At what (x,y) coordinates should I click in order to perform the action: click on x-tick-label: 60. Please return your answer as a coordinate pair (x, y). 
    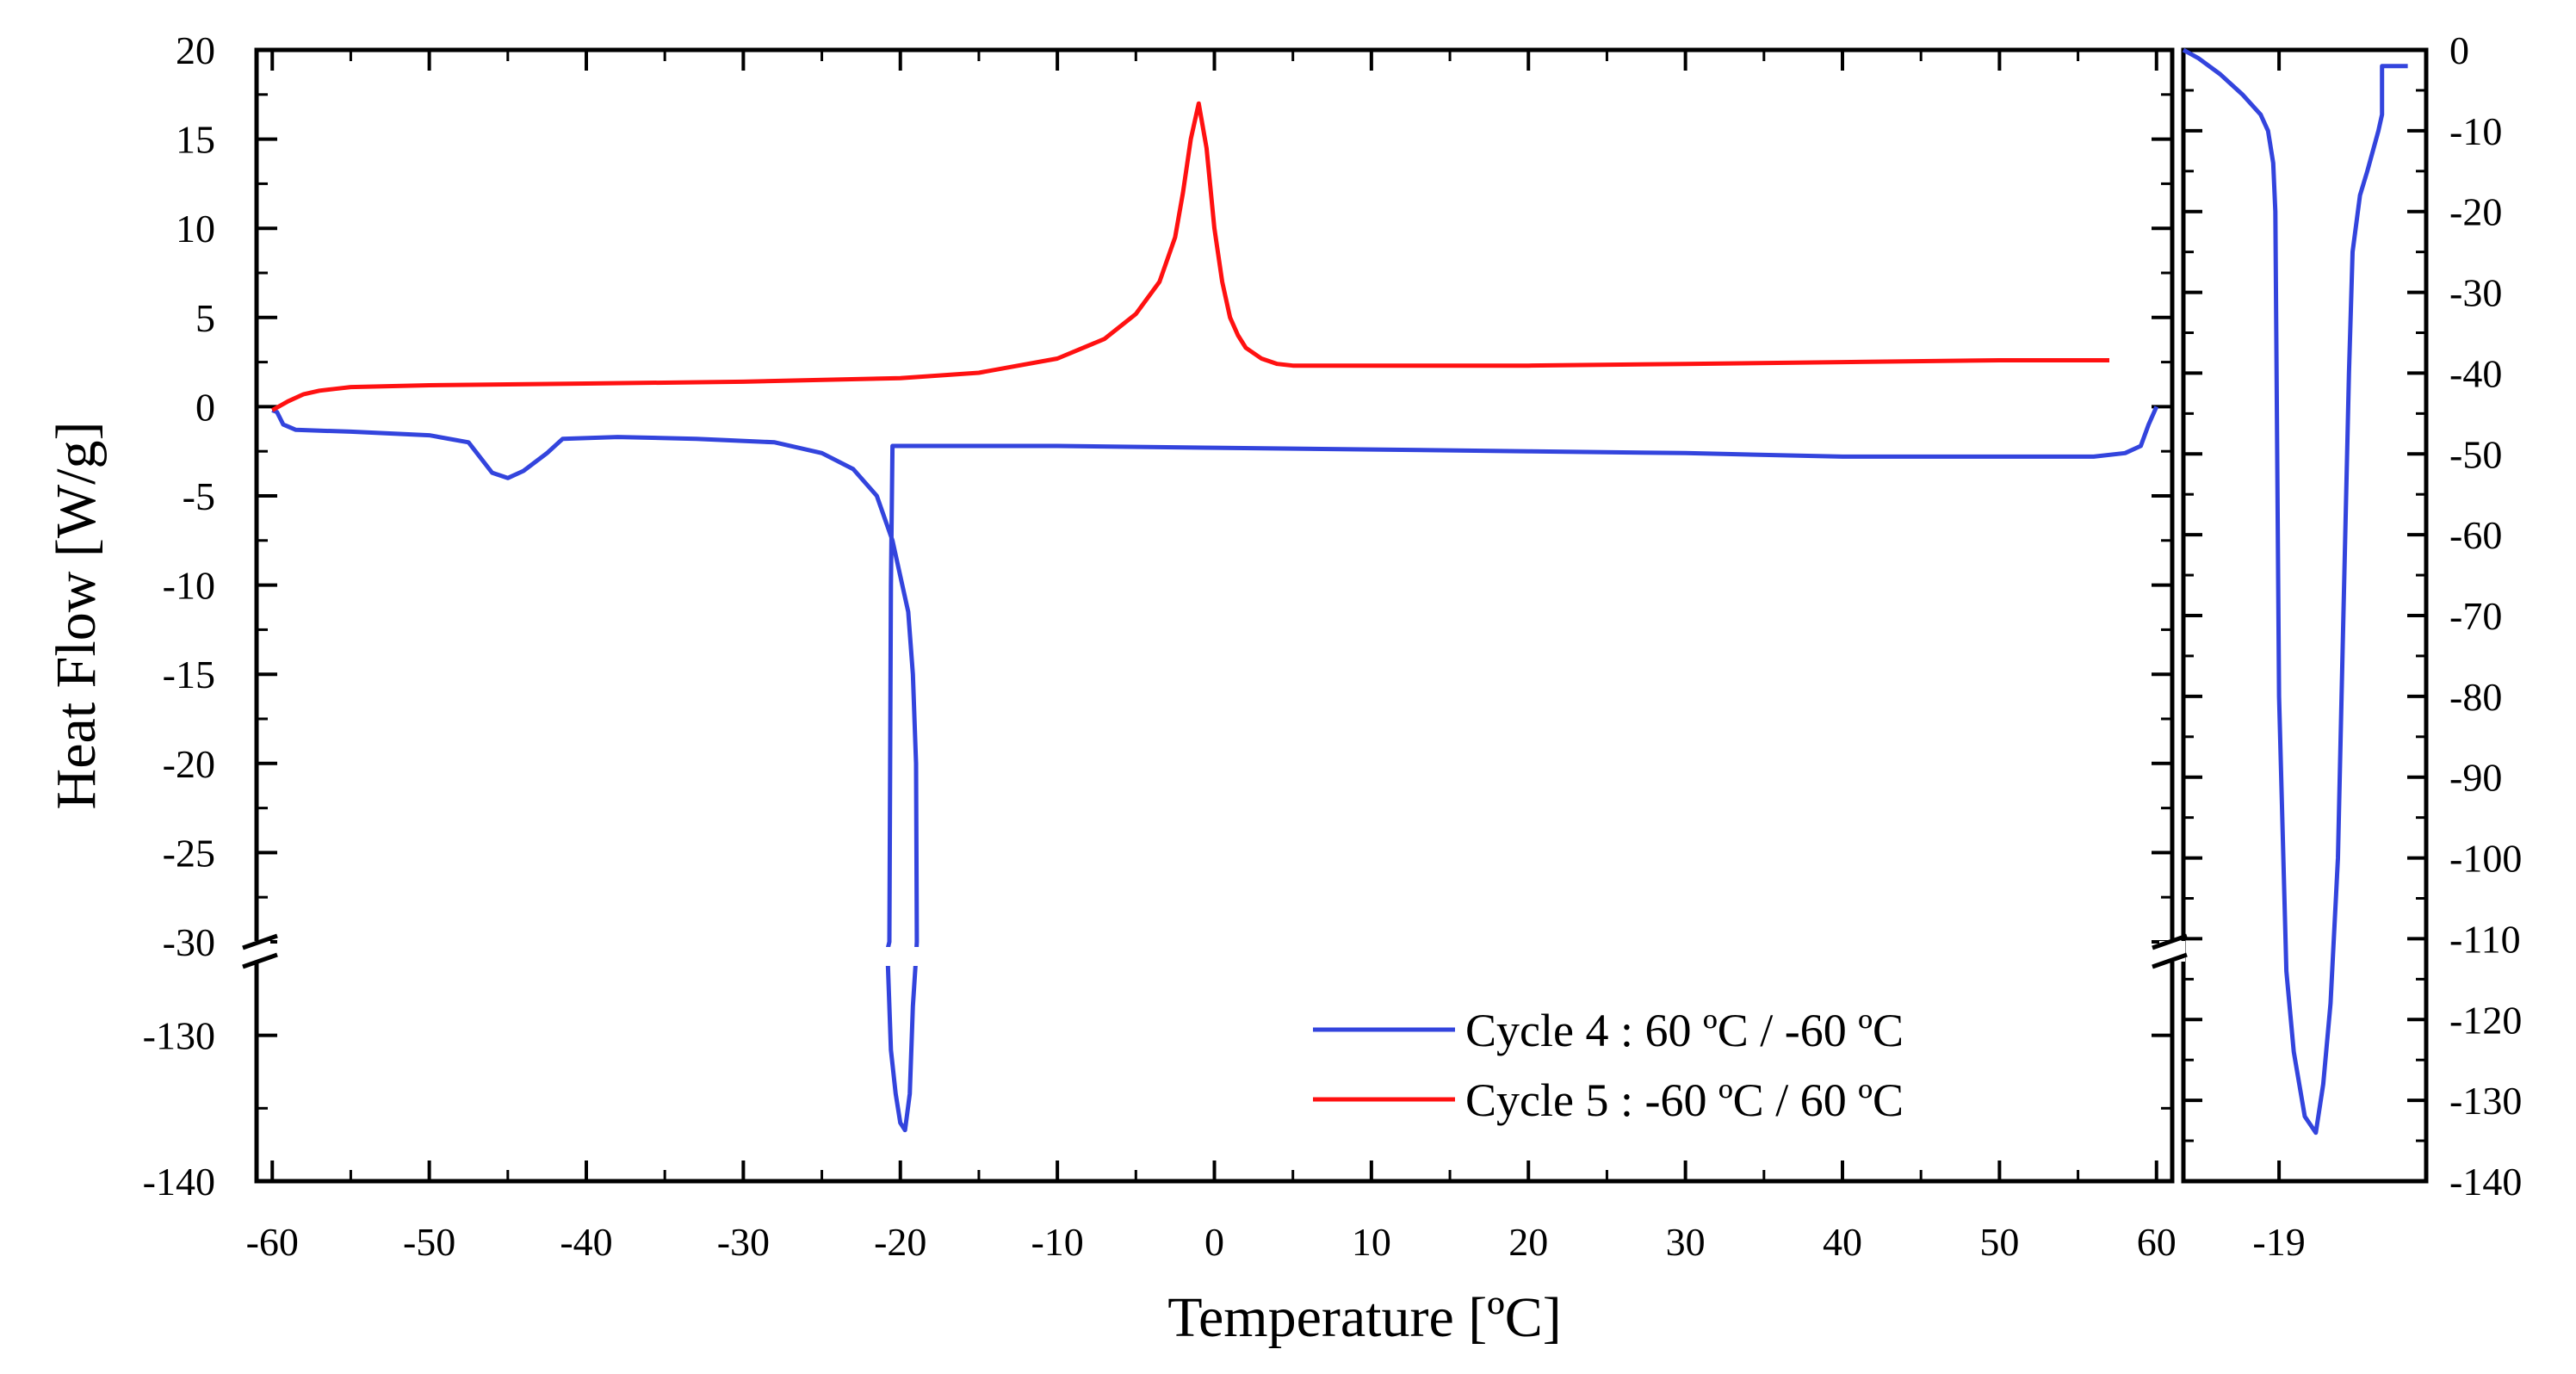
    Looking at the image, I should click on (2157, 1242).